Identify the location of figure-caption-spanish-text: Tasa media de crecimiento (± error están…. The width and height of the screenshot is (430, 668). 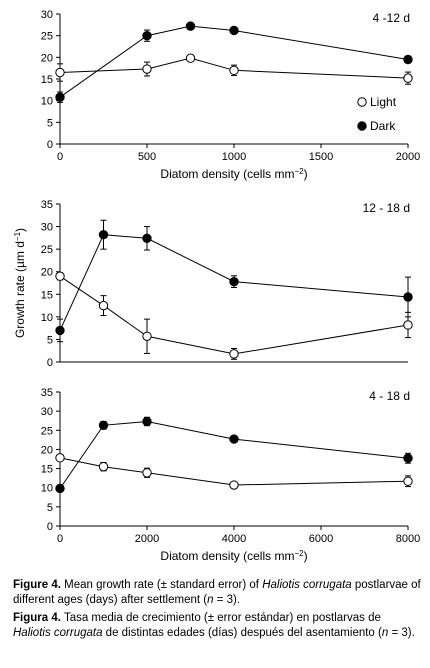
(214, 625).